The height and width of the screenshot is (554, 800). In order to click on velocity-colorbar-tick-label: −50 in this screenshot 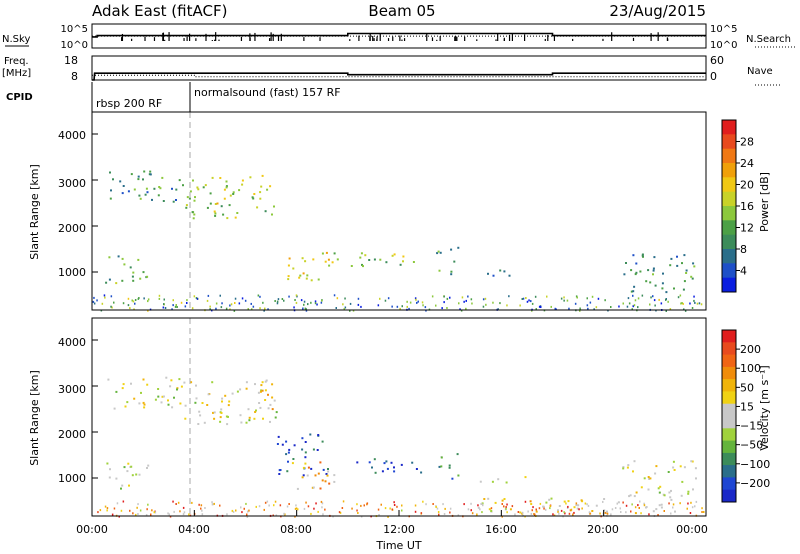, I will do `click(751, 445)`.